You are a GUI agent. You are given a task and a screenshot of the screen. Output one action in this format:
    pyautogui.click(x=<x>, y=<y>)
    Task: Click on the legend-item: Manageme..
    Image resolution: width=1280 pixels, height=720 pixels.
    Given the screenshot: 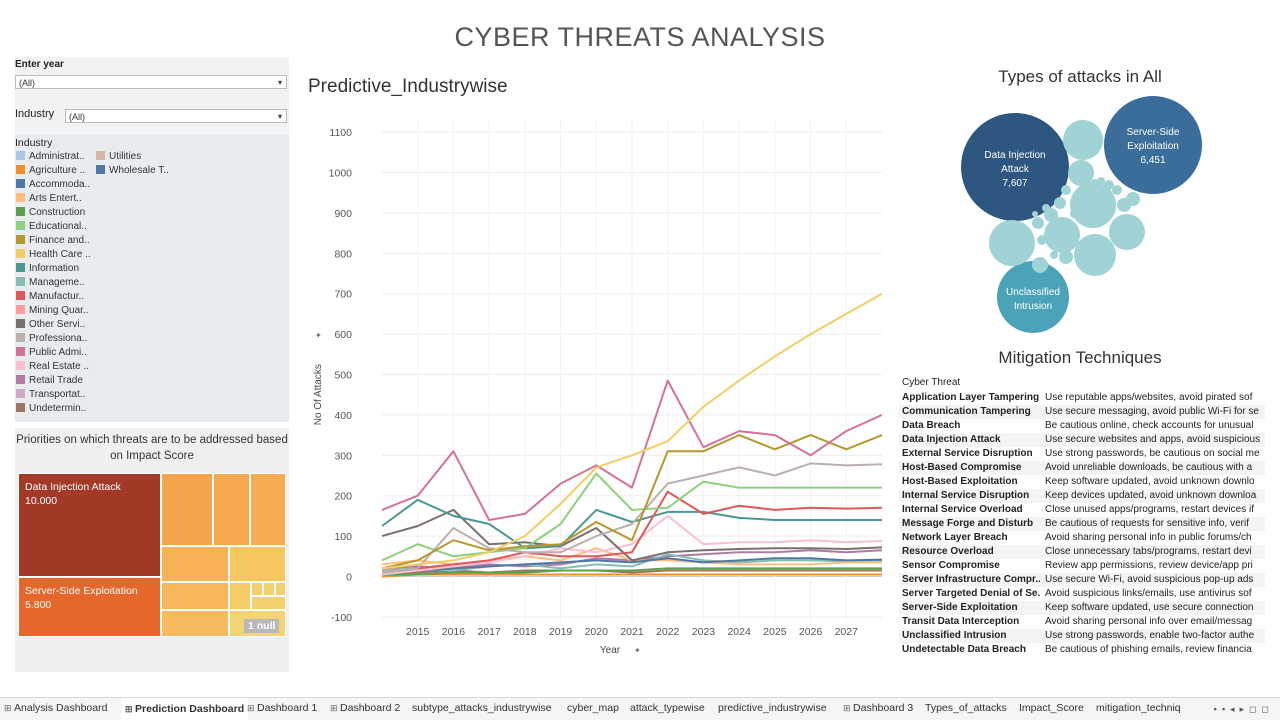 What is the action you would take?
    pyautogui.click(x=50, y=283)
    